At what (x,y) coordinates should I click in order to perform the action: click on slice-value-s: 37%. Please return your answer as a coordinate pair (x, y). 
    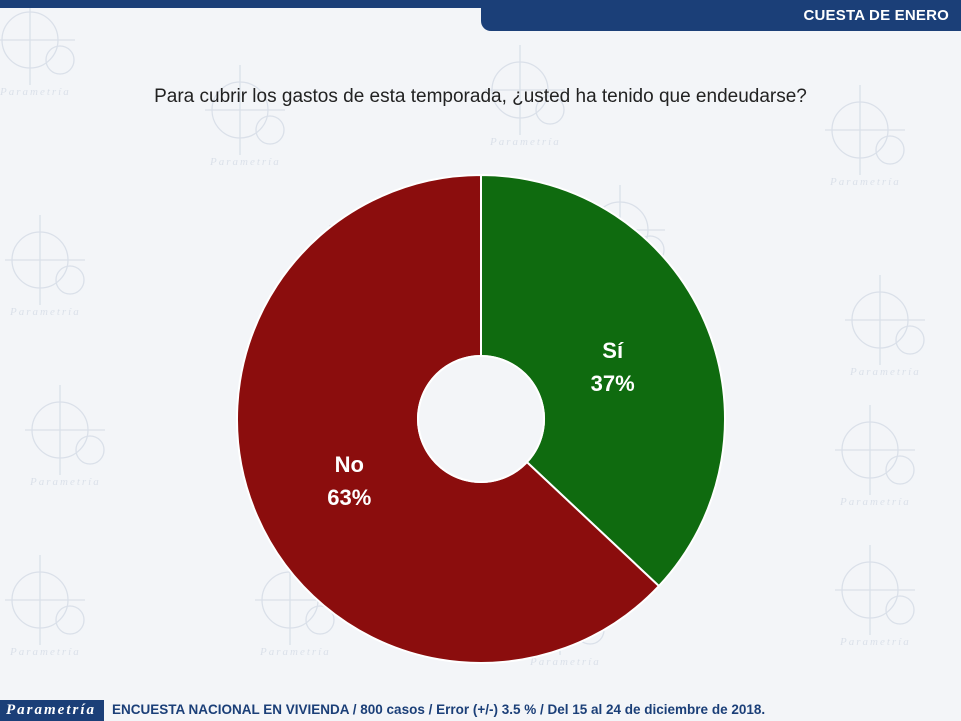
    Looking at the image, I should click on (613, 383).